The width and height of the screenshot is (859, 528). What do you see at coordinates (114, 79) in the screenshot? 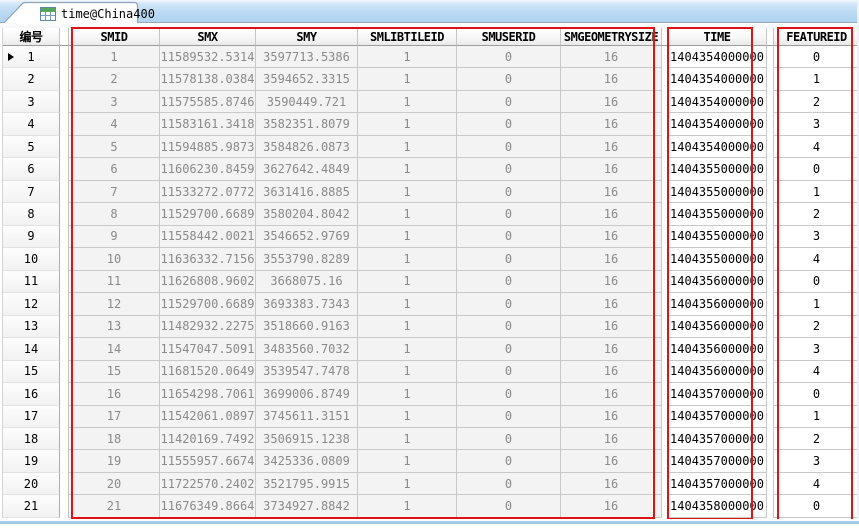
I see `cell-smid: 2` at bounding box center [114, 79].